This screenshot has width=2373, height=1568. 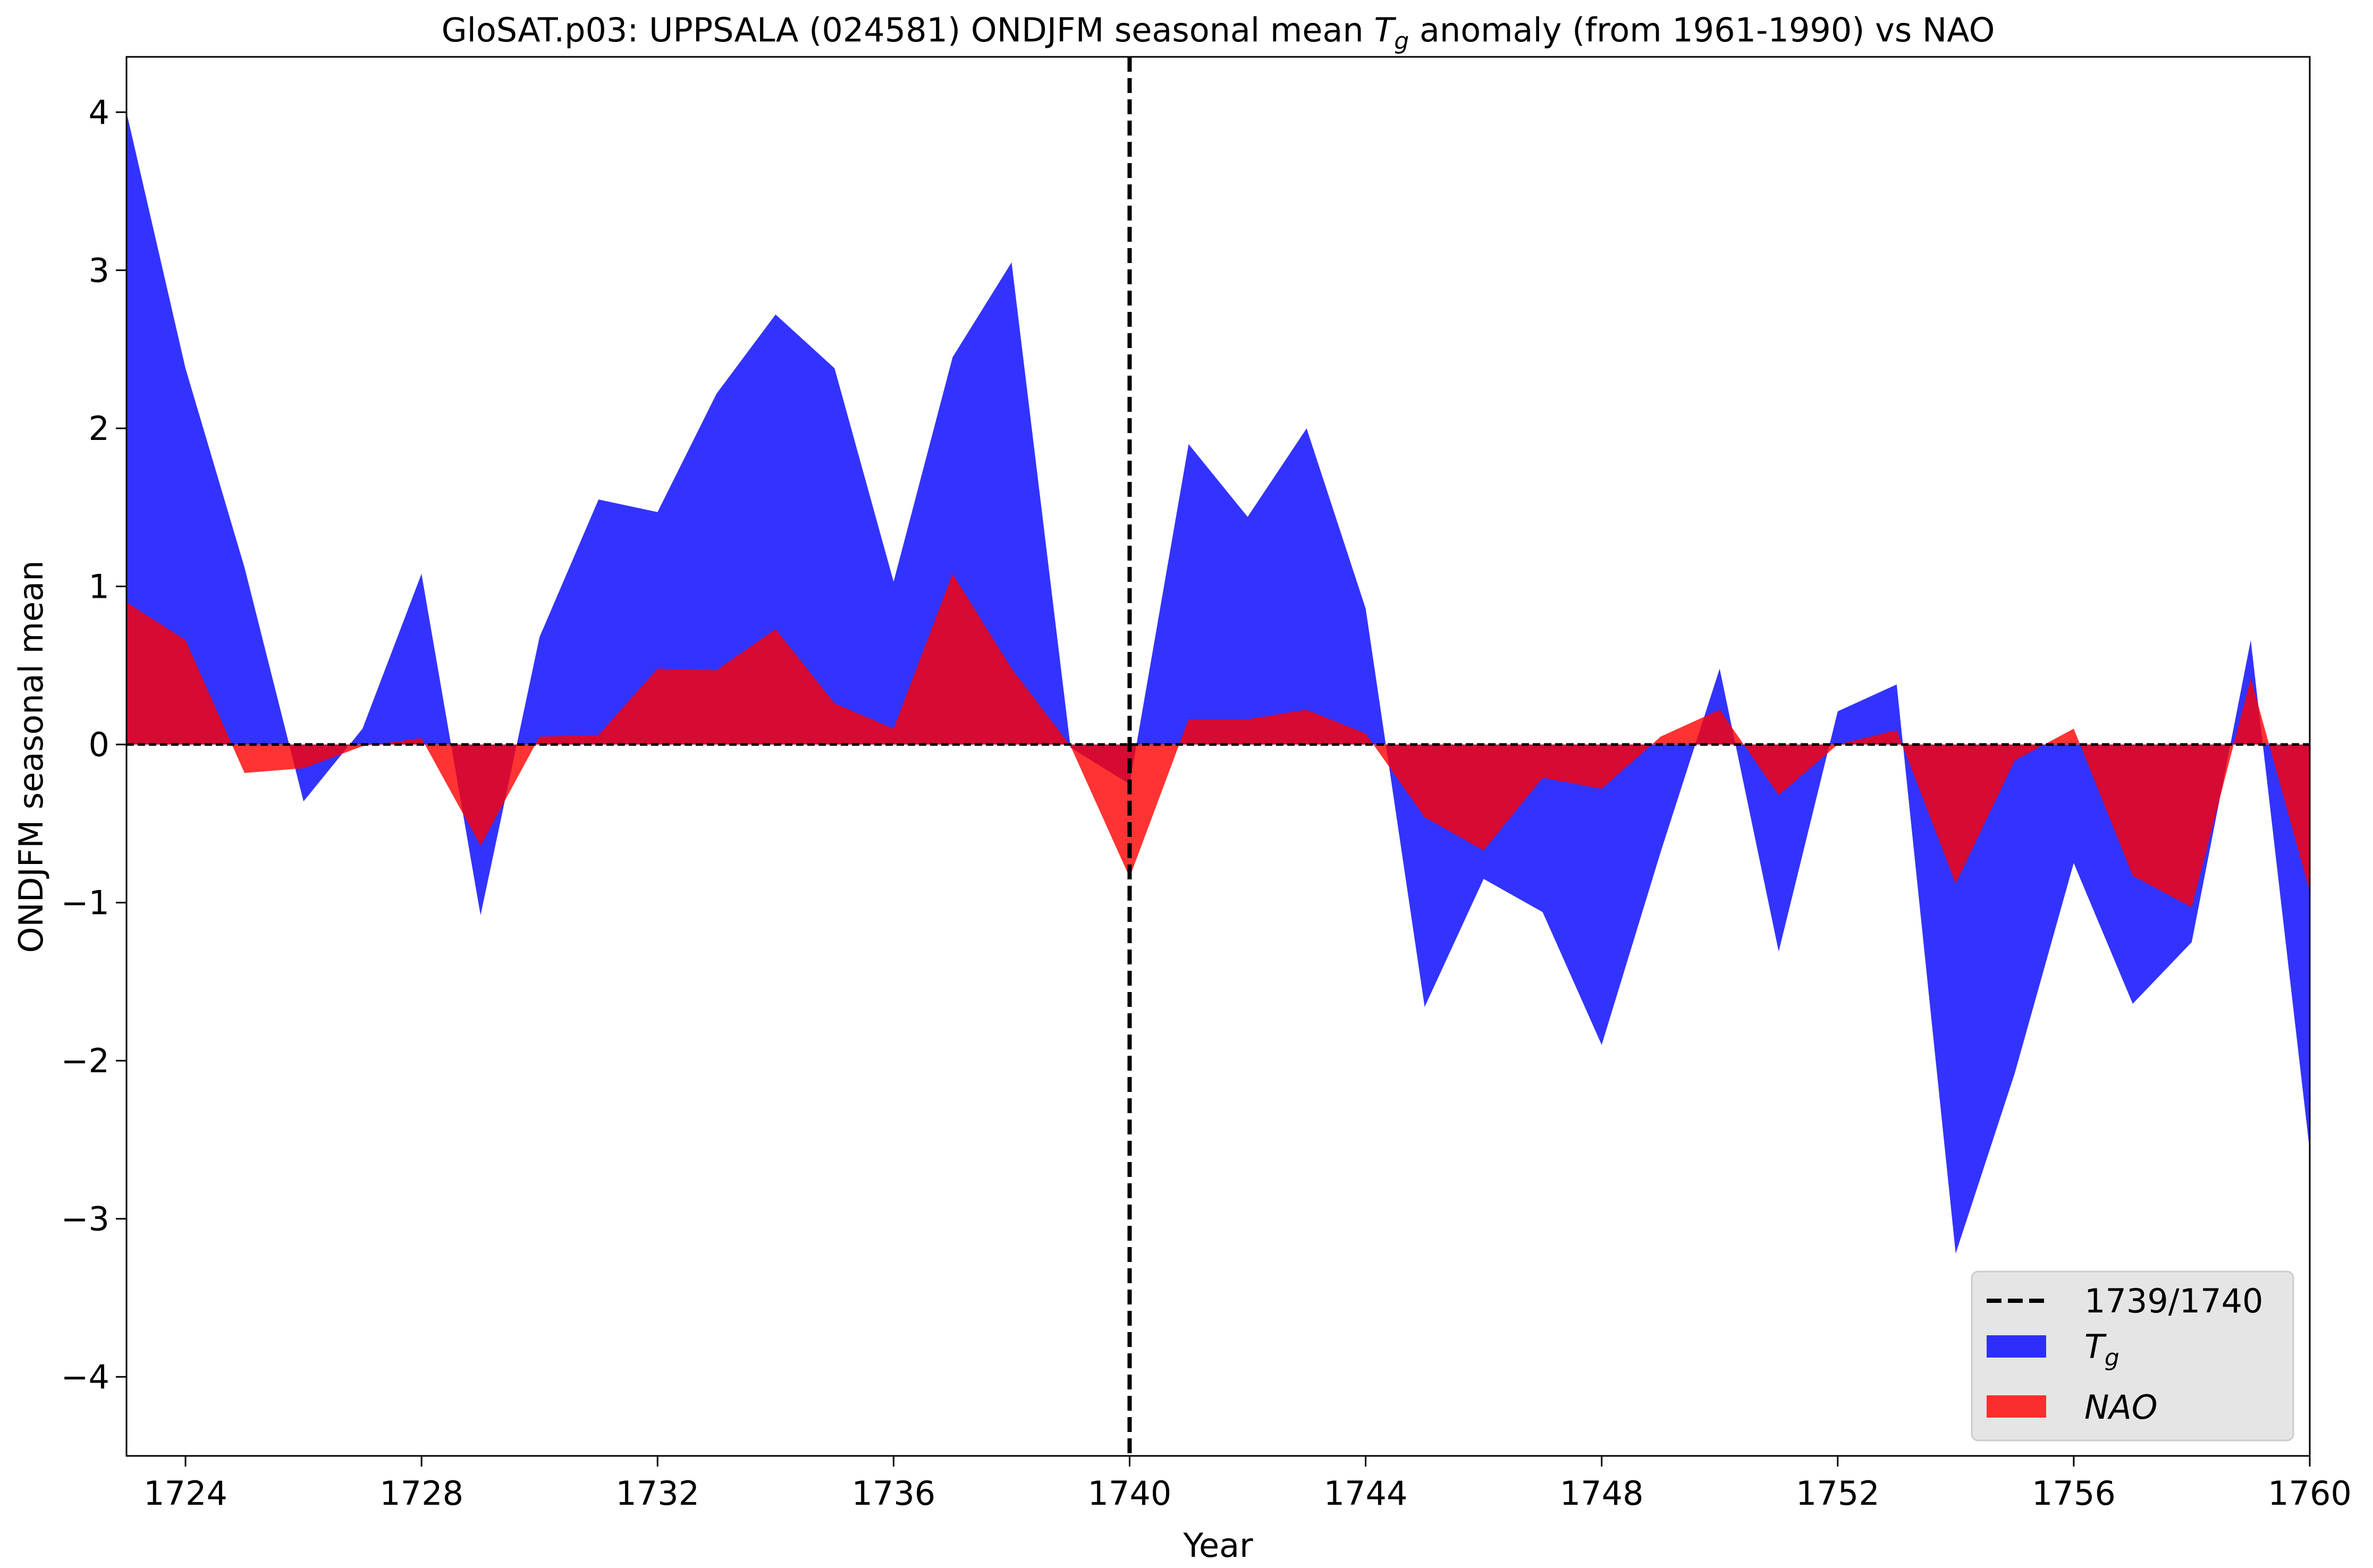 I want to click on x-tick-label: 1740, so click(x=1130, y=1493).